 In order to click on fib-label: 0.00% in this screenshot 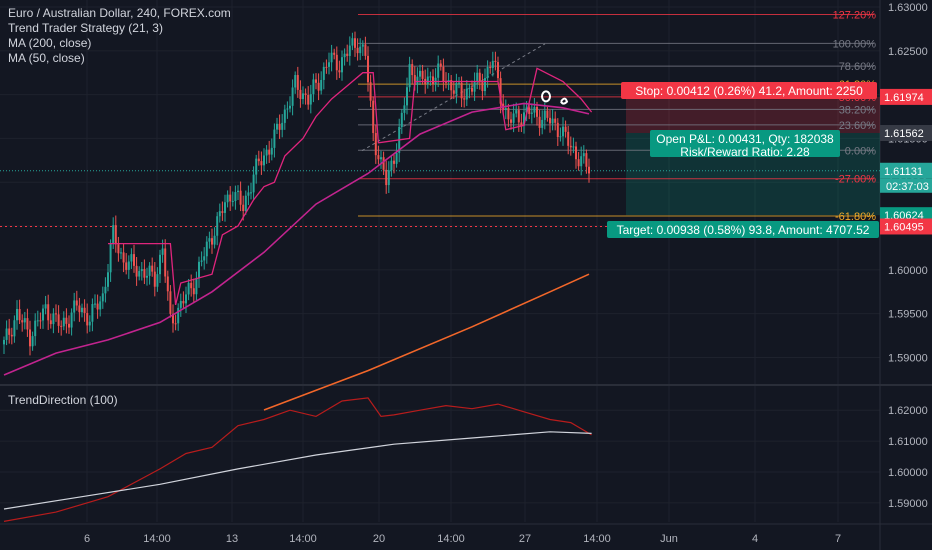, I will do `click(860, 151)`.